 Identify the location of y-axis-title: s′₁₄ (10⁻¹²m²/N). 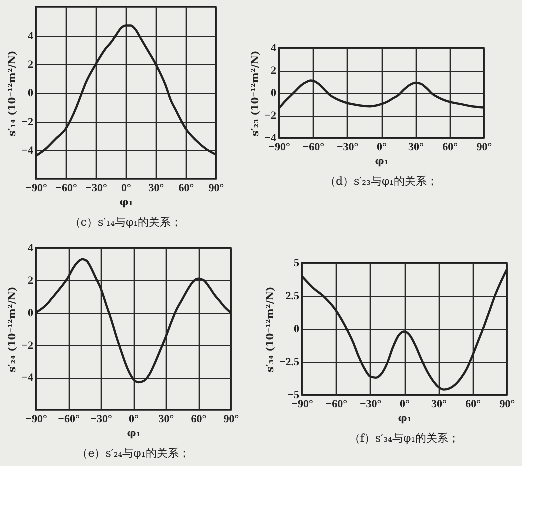
(13, 93).